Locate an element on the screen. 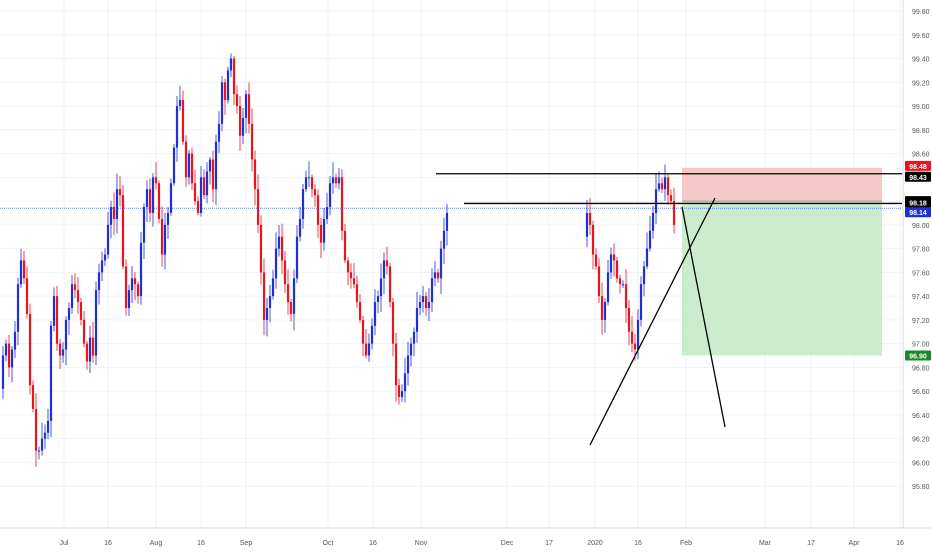 The height and width of the screenshot is (555, 932). y-tick-label: 97.00 is located at coordinates (921, 345).